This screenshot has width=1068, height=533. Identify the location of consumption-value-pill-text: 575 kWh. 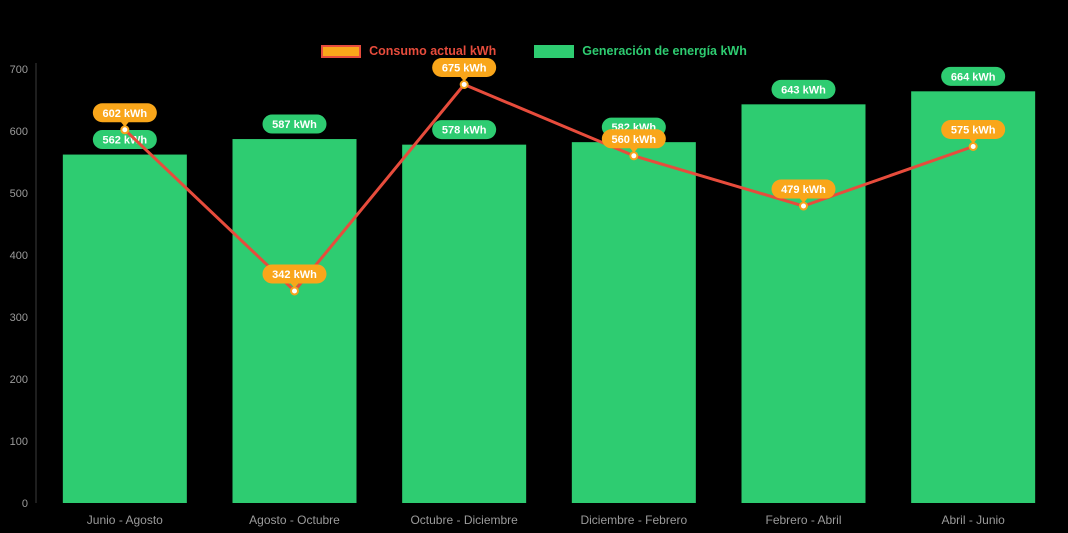
(973, 131).